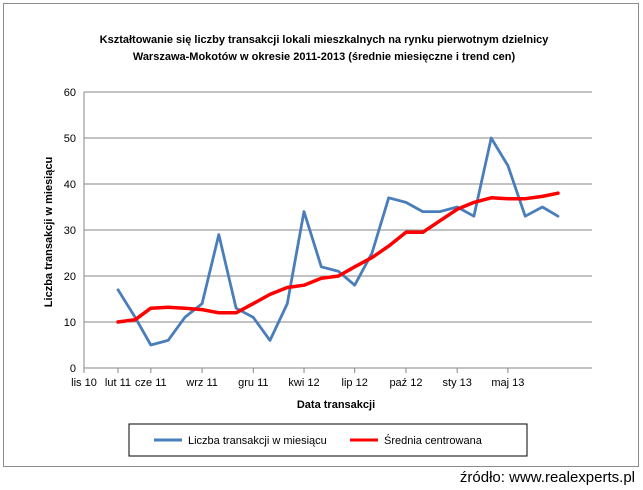 This screenshot has height=490, width=643. What do you see at coordinates (547, 477) in the screenshot?
I see `source-credit: źródło: www.realexperts.pl` at bounding box center [547, 477].